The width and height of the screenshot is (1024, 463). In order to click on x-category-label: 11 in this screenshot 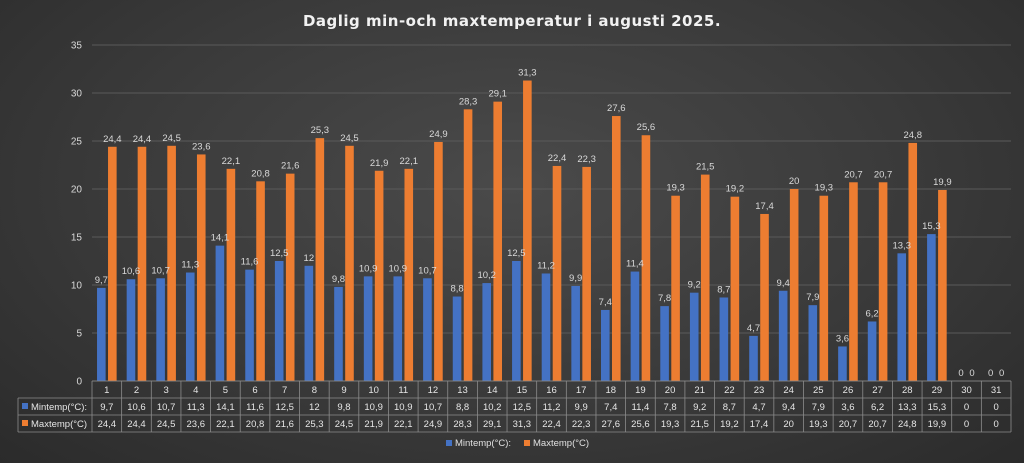, I will do `click(403, 390)`.